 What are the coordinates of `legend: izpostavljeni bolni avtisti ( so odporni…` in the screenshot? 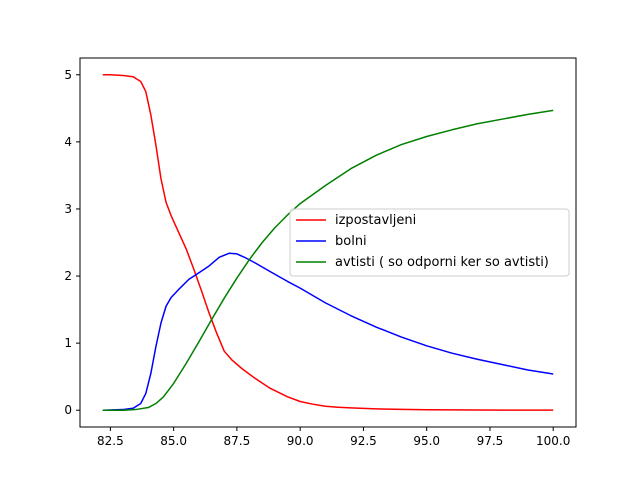 It's located at (429, 242).